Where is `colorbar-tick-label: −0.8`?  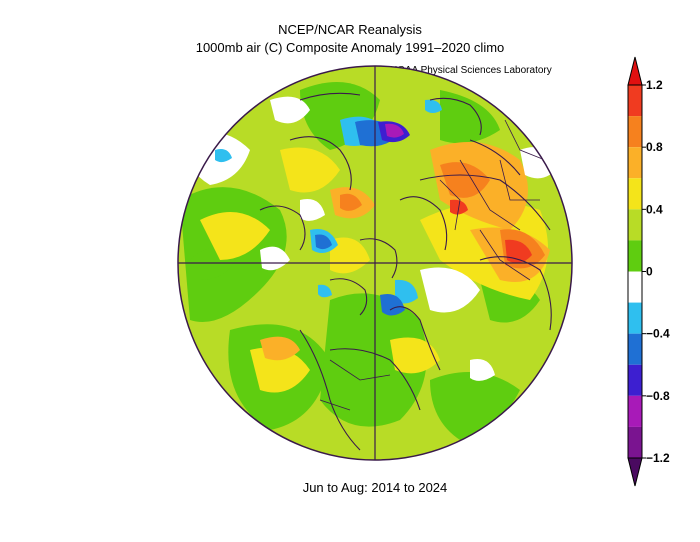 colorbar-tick-label: −0.8 is located at coordinates (658, 396).